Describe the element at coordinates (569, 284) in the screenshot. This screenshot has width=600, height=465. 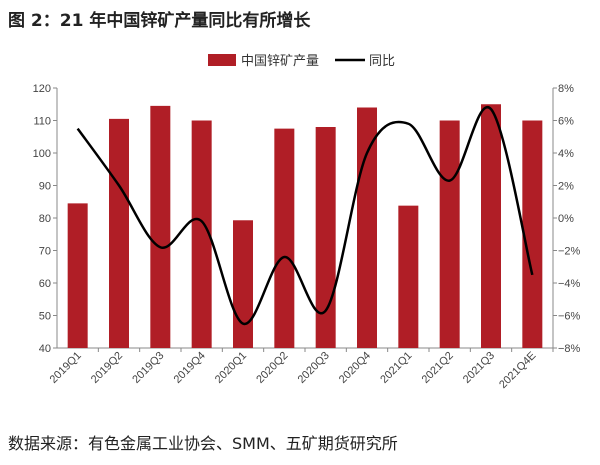
I see `right-tick-label: −4%` at that location.